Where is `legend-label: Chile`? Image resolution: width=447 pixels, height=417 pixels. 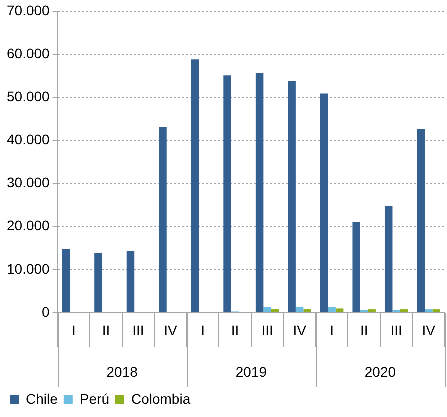 legend-label: Chile is located at coordinates (42, 398).